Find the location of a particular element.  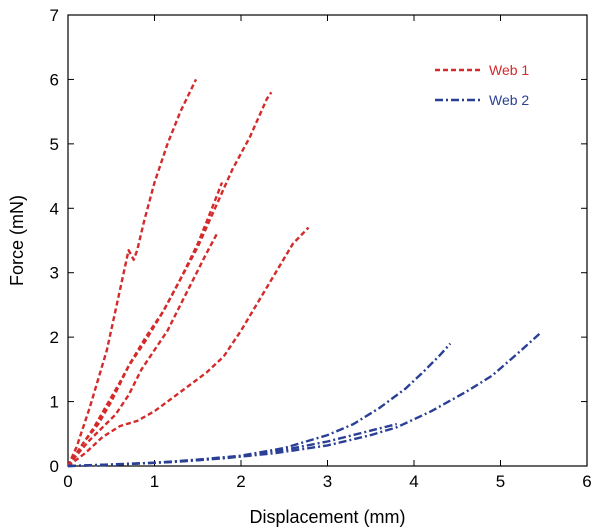

y-tick-label: 4 is located at coordinates (54, 208).